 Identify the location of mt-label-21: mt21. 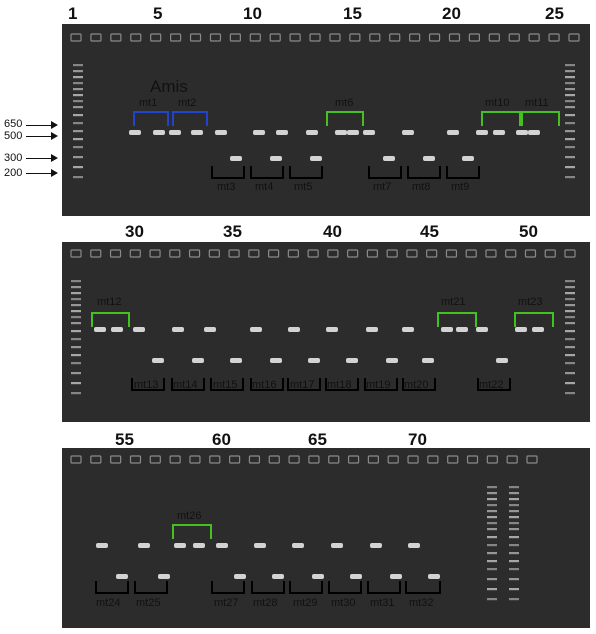
(453, 302).